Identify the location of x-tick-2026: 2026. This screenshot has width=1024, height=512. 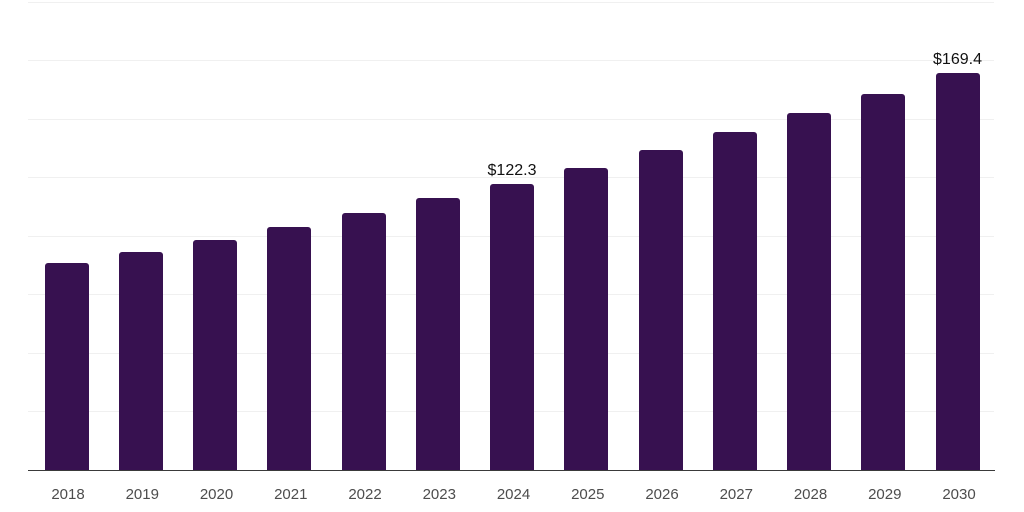
(662, 494).